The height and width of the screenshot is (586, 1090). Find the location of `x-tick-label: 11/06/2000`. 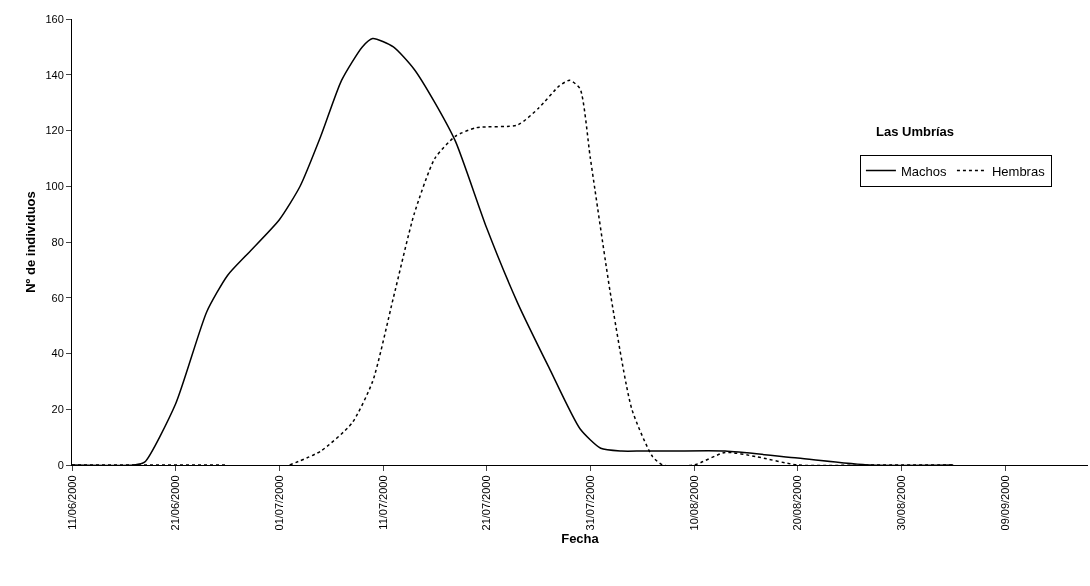

x-tick-label: 11/06/2000 is located at coordinates (71, 502).